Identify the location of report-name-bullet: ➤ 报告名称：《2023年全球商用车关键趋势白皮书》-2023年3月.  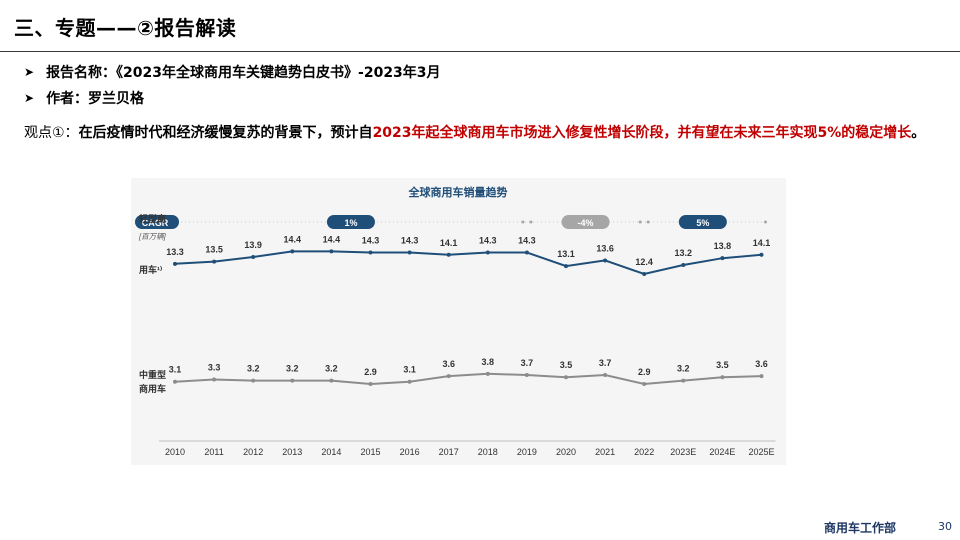
(232, 72).